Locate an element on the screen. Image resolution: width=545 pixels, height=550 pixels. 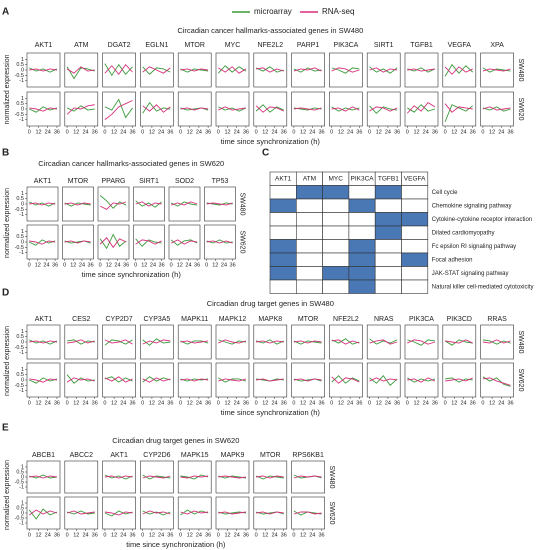
panel-letter: B is located at coordinates (5, 153).